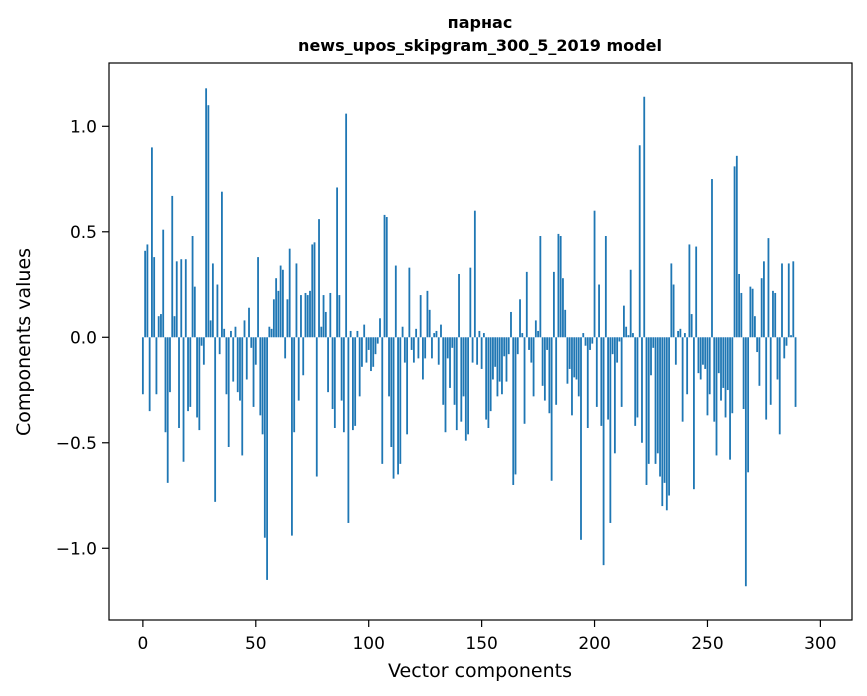 This screenshot has width=867, height=696. Describe the element at coordinates (83, 127) in the screenshot. I see `y-tick-label: 1.0` at that location.